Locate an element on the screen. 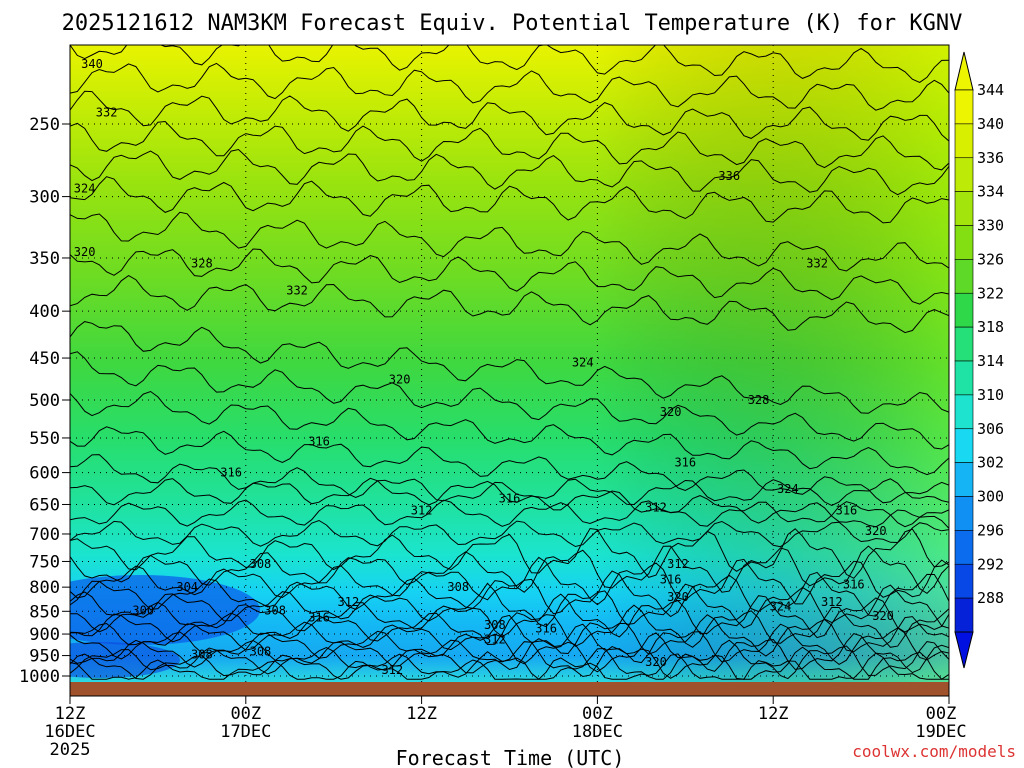 The width and height of the screenshot is (1024, 768). colorbar-label: 300 is located at coordinates (990, 497).